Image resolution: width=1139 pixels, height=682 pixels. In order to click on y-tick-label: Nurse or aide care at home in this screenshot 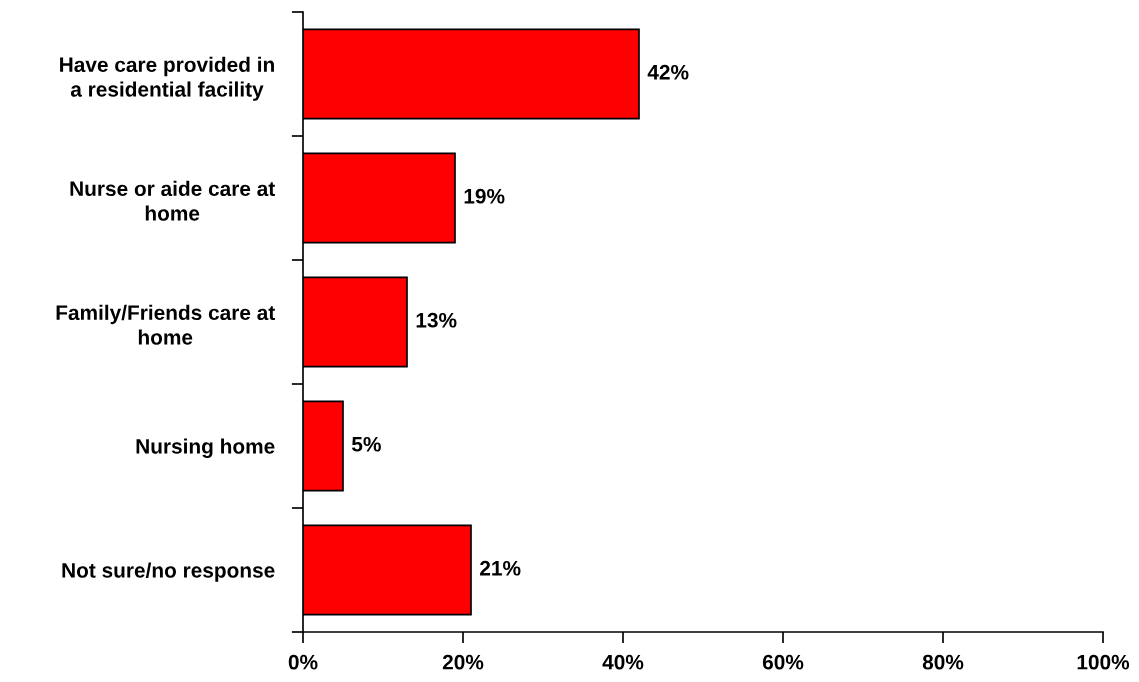, I will do `click(172, 200)`.